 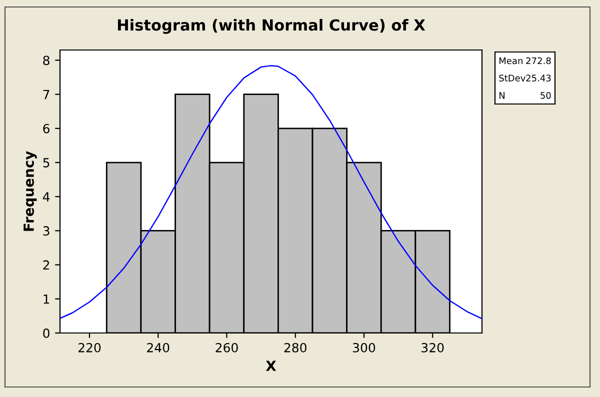 What do you see at coordinates (46, 129) in the screenshot?
I see `y-tick-label: 6` at bounding box center [46, 129].